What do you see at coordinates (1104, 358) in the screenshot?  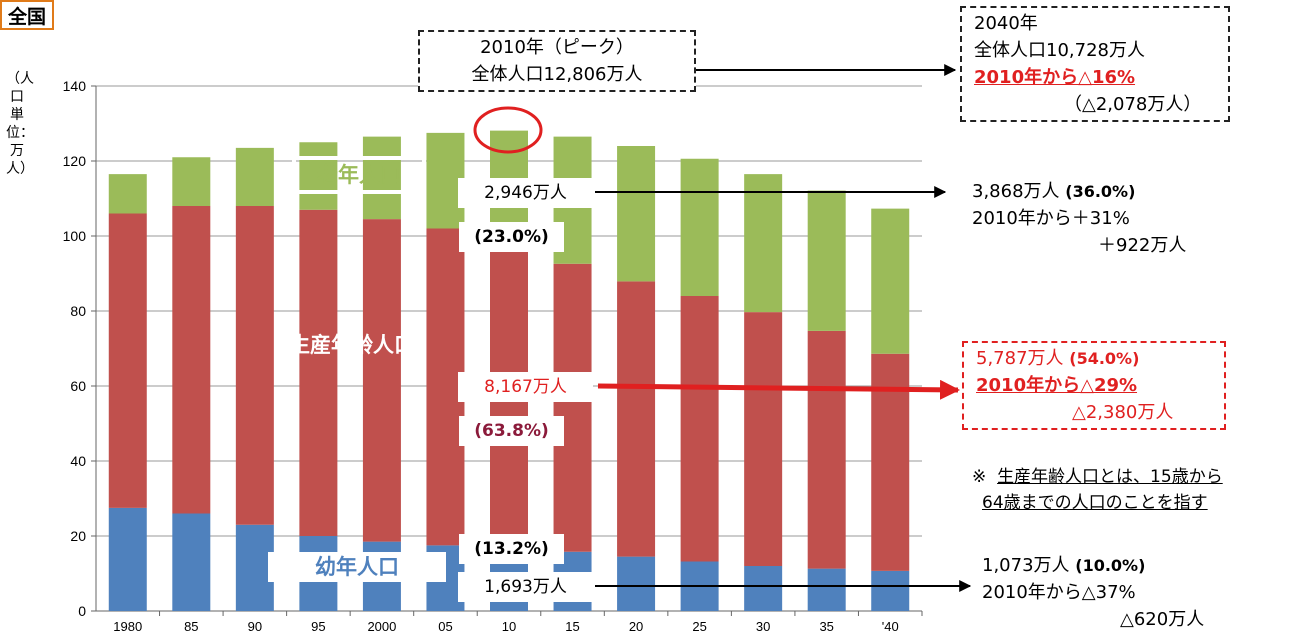 I see `working-2040-share: (54.0%)` at bounding box center [1104, 358].